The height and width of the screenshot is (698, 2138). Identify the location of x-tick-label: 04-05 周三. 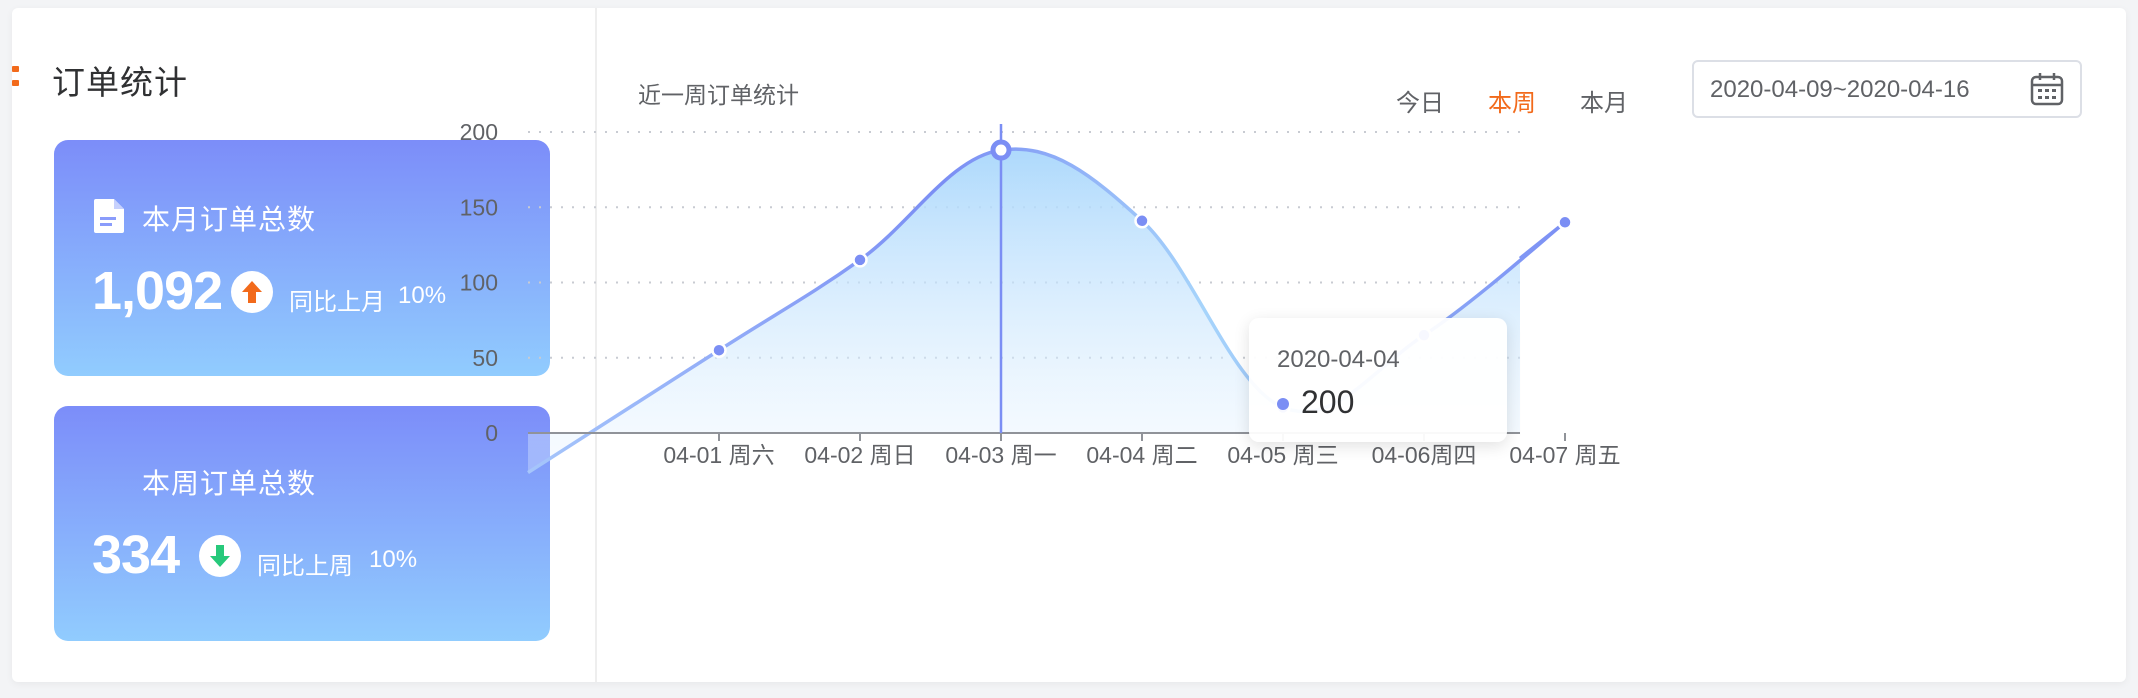
(1282, 455).